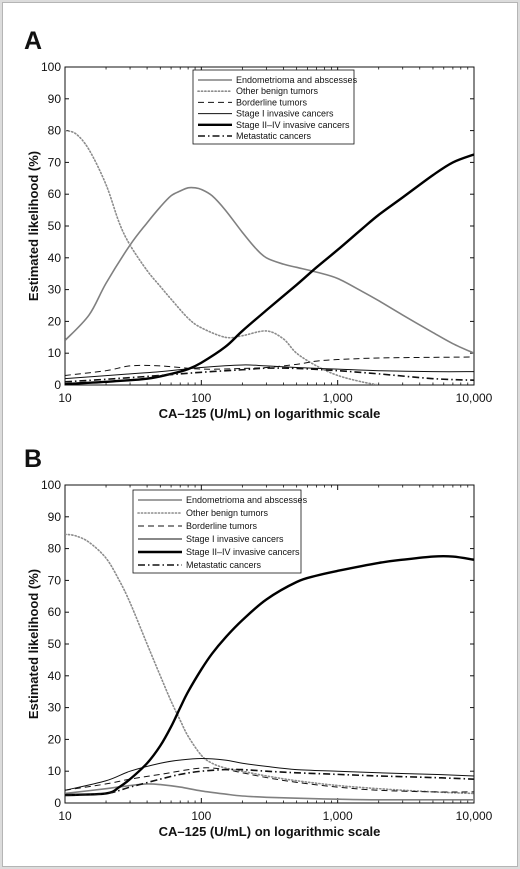 The height and width of the screenshot is (869, 520). What do you see at coordinates (33, 41) in the screenshot?
I see `panel-label: A` at bounding box center [33, 41].